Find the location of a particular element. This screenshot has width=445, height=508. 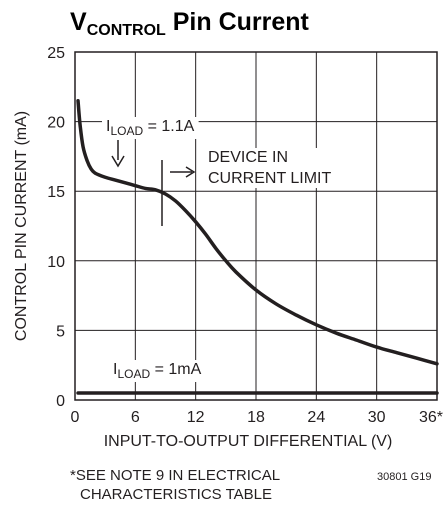

x-tick-label: 12 is located at coordinates (196, 417).